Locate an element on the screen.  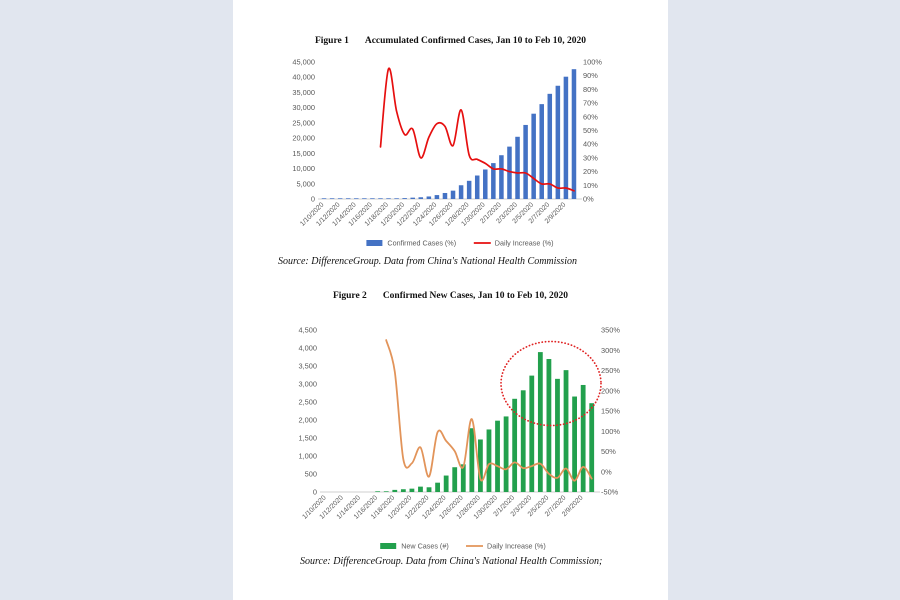
y-right-axis-label: 50% is located at coordinates (590, 130).